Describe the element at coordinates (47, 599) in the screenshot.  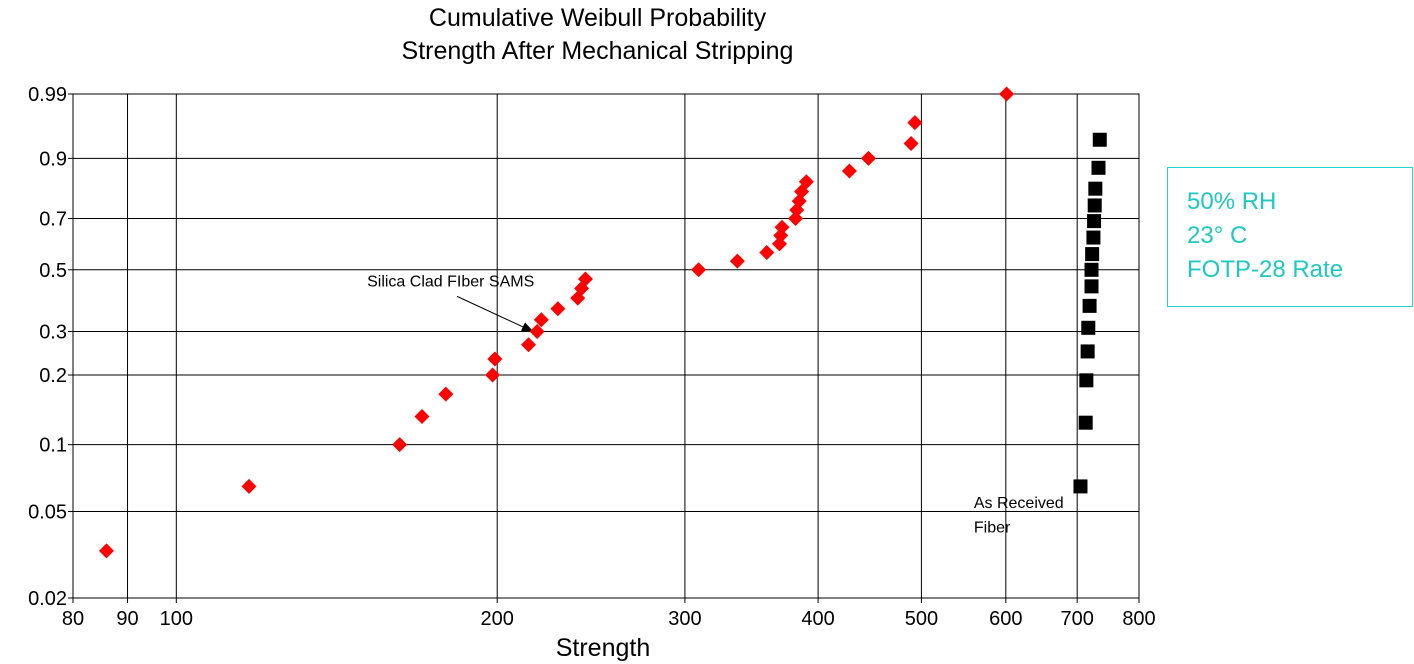
I see `y-tick-label: 0.02` at that location.